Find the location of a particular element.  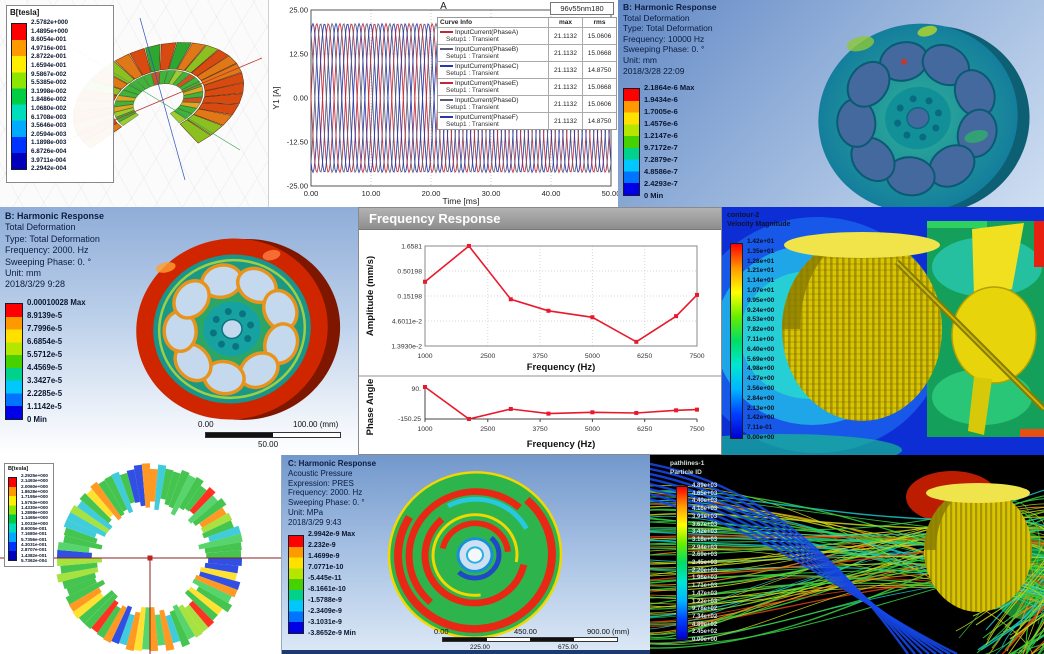

acoustic-disc-view is located at coordinates (475, 555).